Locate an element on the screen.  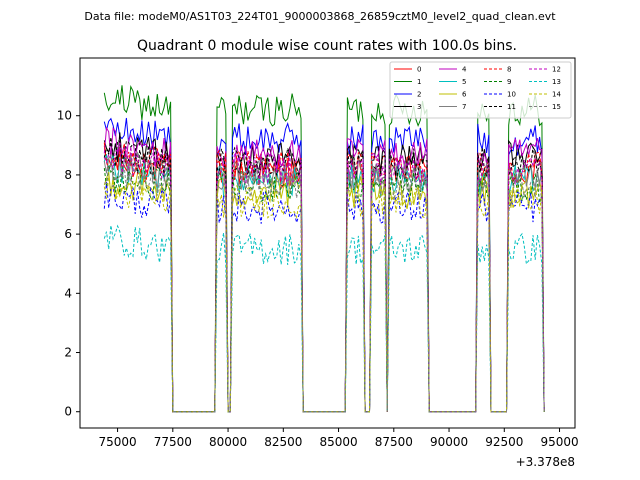
y-tick-label: 10 is located at coordinates (64, 116).